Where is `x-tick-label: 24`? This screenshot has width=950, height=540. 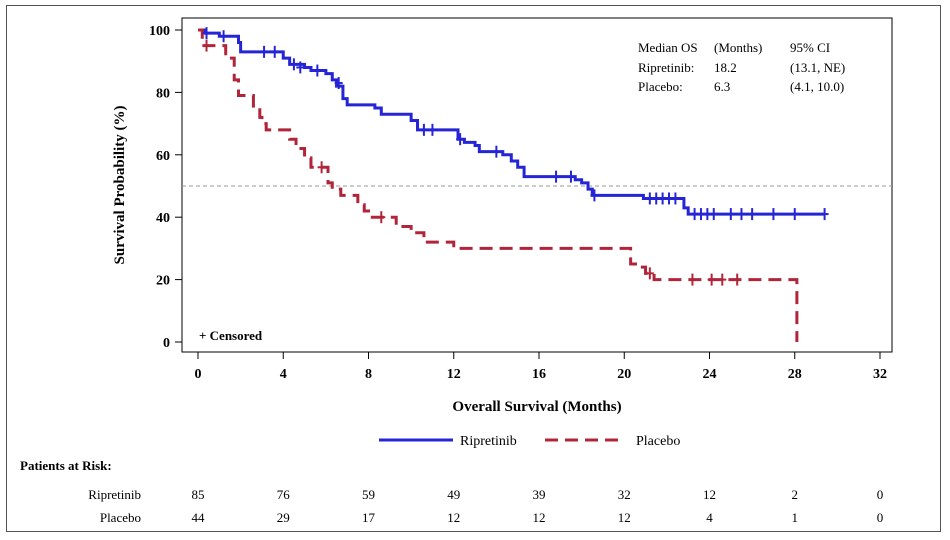 x-tick-label: 24 is located at coordinates (710, 374).